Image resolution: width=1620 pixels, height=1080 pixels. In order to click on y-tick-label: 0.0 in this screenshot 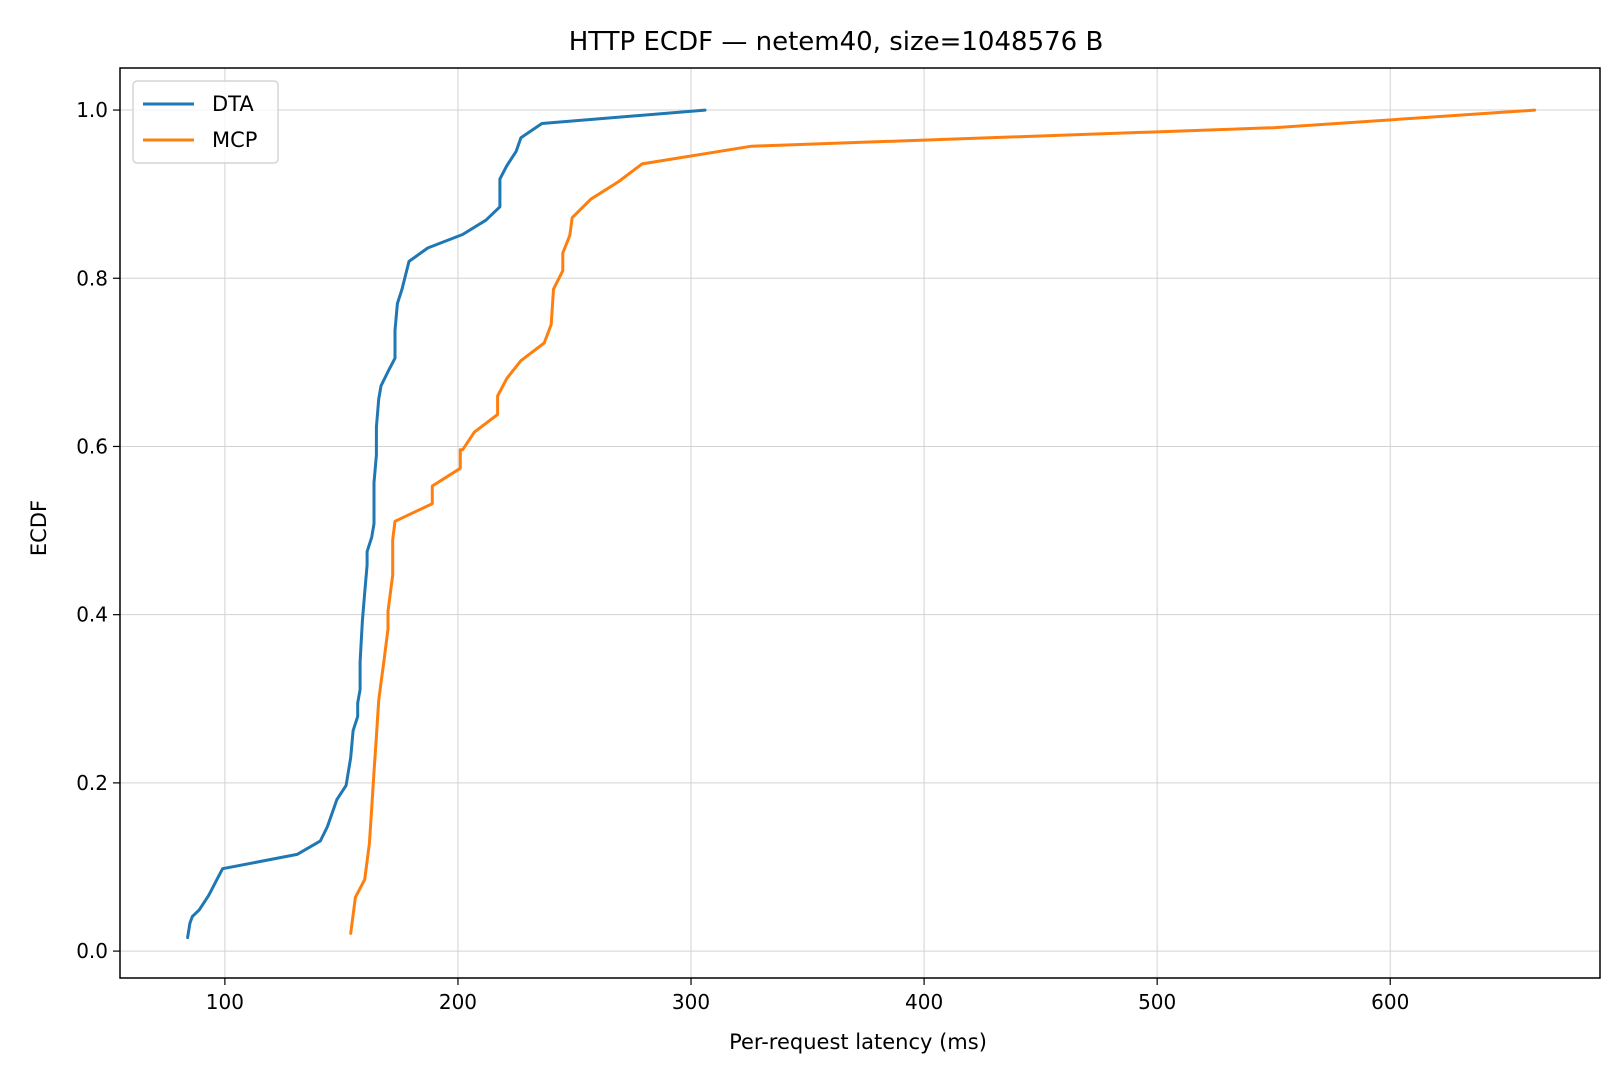, I will do `click(92, 951)`.